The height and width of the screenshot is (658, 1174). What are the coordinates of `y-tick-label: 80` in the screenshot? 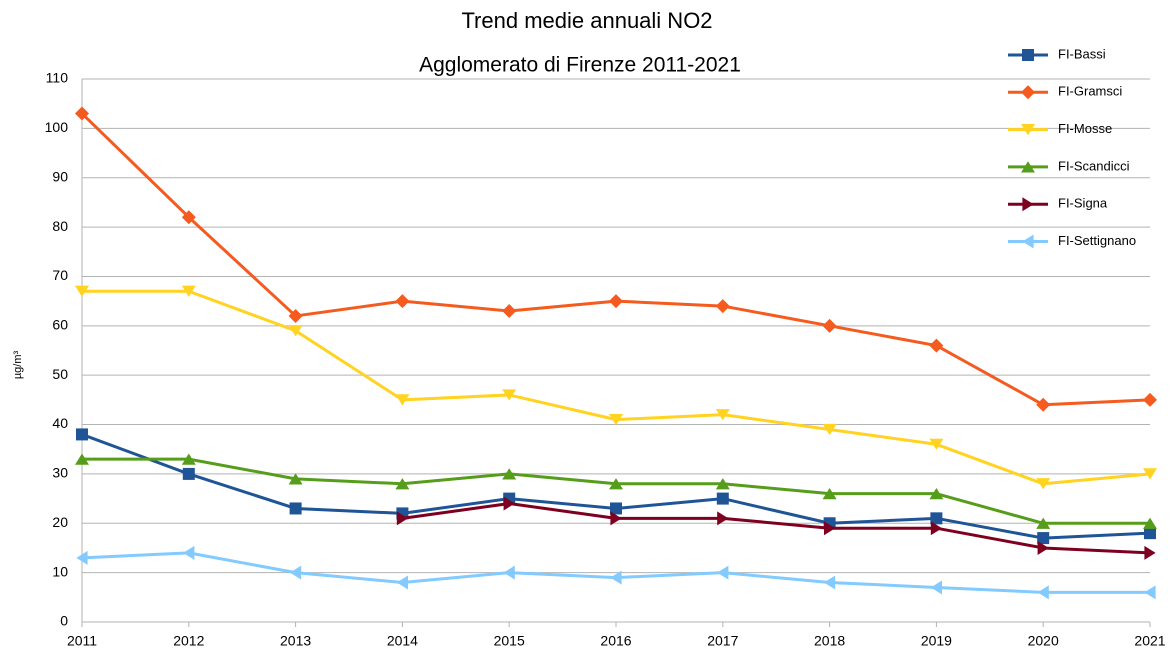 It's located at (60, 226).